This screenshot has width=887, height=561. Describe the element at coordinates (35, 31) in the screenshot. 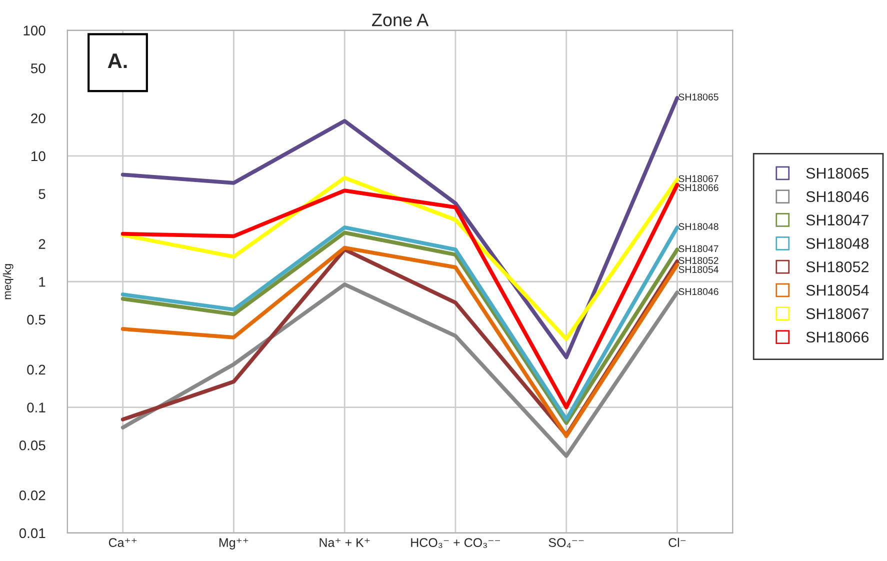

I see `y-tick-label: 100` at that location.